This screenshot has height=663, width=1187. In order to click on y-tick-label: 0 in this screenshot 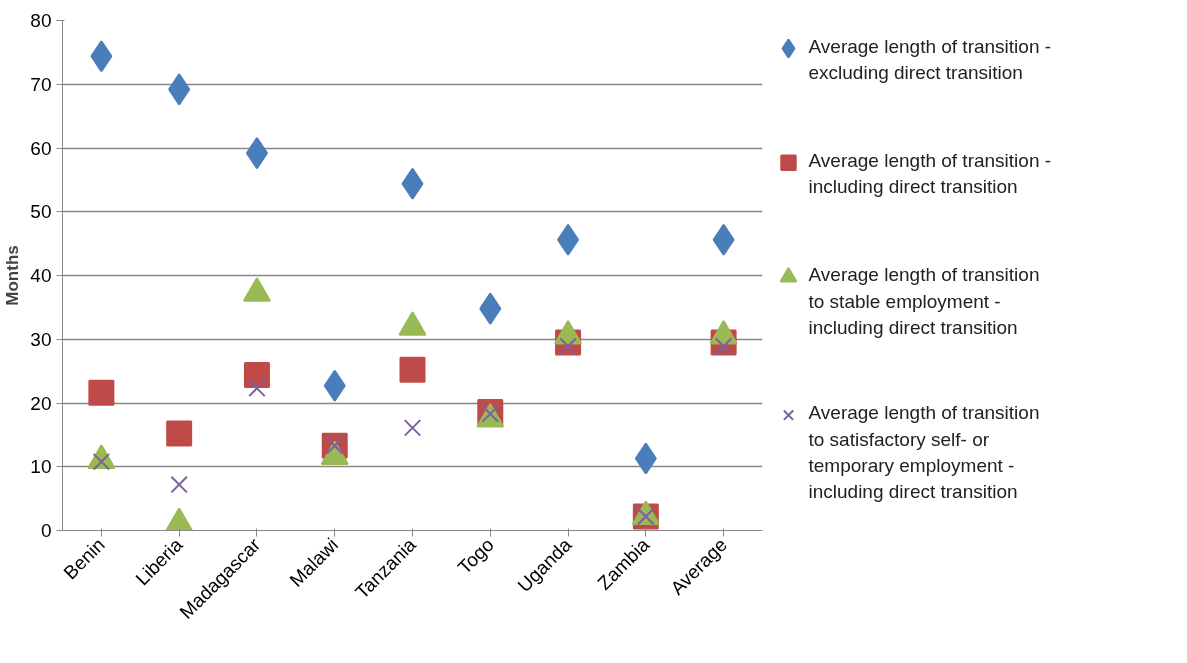, I will do `click(46, 530)`.